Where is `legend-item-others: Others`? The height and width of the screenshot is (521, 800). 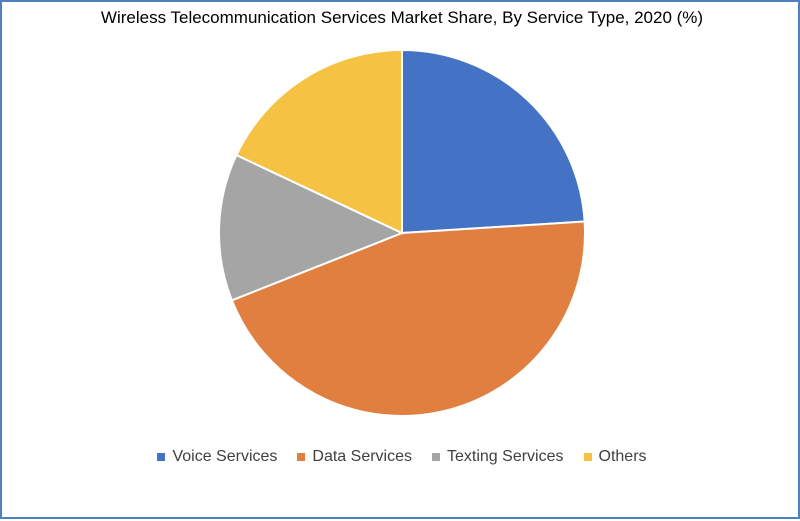
legend-item-others: Others is located at coordinates (615, 457).